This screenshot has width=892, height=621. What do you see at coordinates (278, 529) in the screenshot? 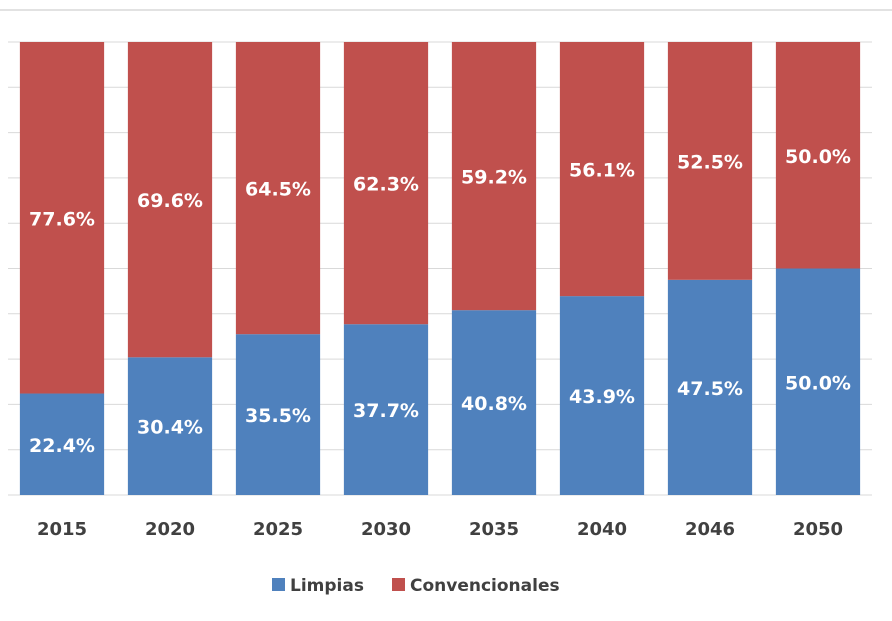
I see `x-tick-label: 2025` at bounding box center [278, 529].